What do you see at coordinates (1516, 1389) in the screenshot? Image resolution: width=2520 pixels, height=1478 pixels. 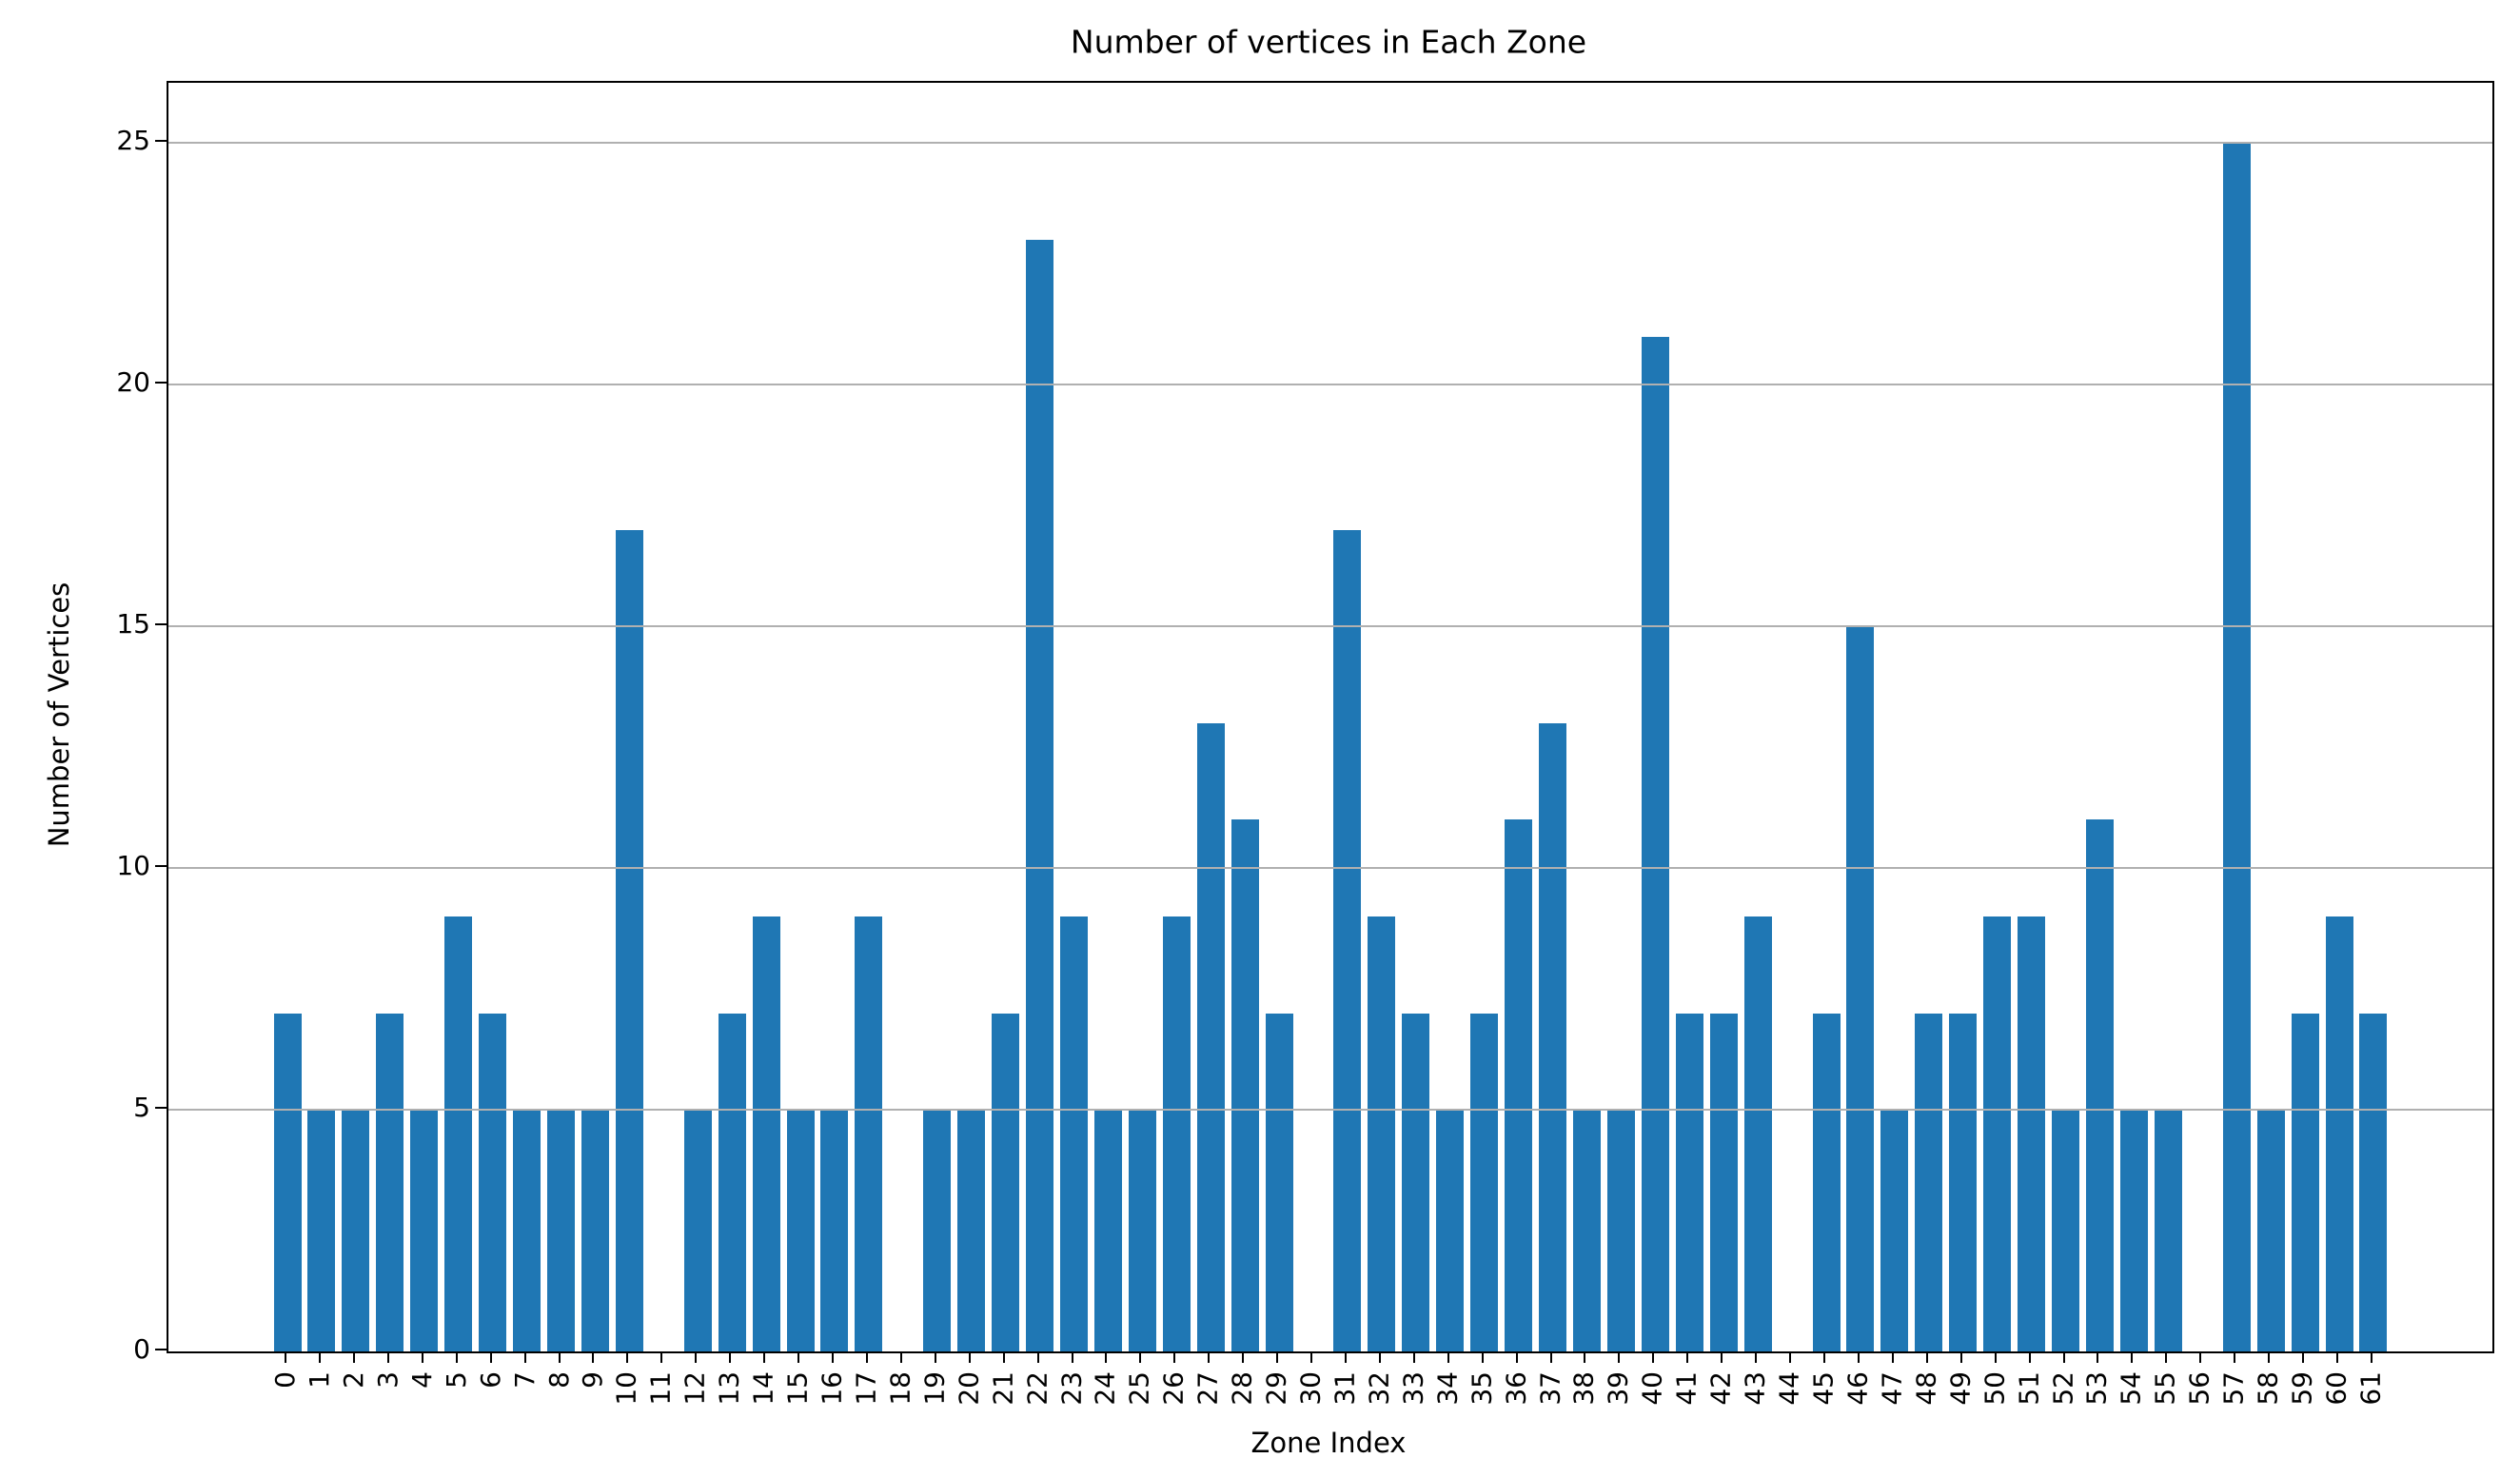 I see `x-tick-label-text: 36` at bounding box center [1516, 1389].